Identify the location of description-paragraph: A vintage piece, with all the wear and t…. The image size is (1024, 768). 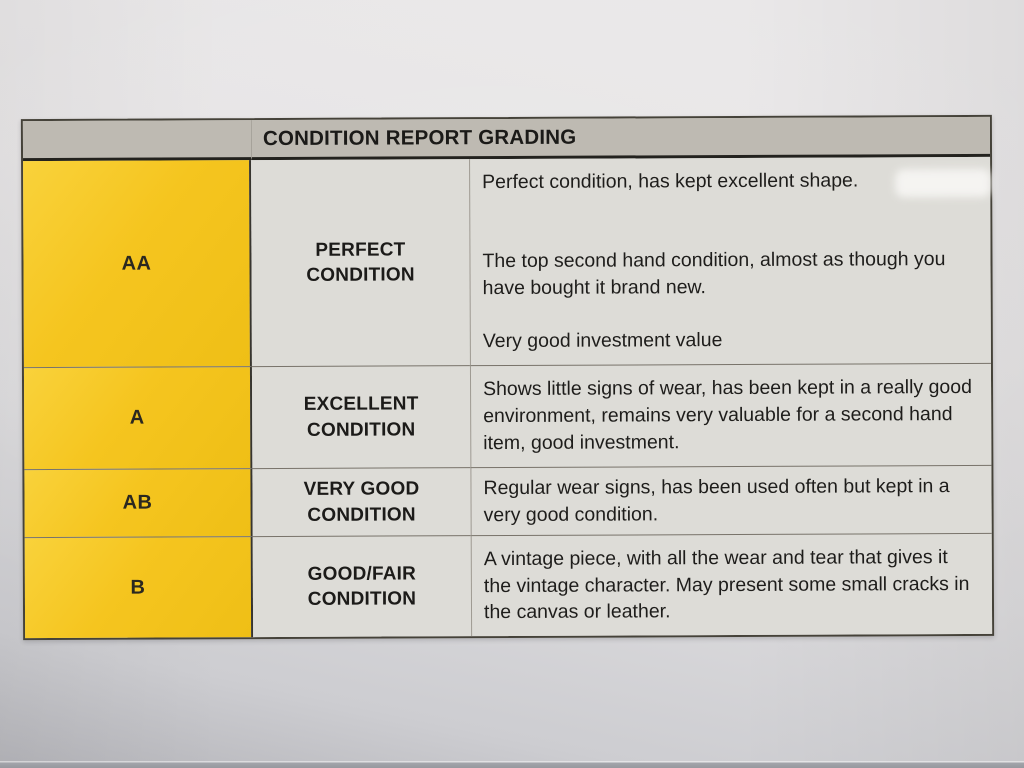
(726, 584).